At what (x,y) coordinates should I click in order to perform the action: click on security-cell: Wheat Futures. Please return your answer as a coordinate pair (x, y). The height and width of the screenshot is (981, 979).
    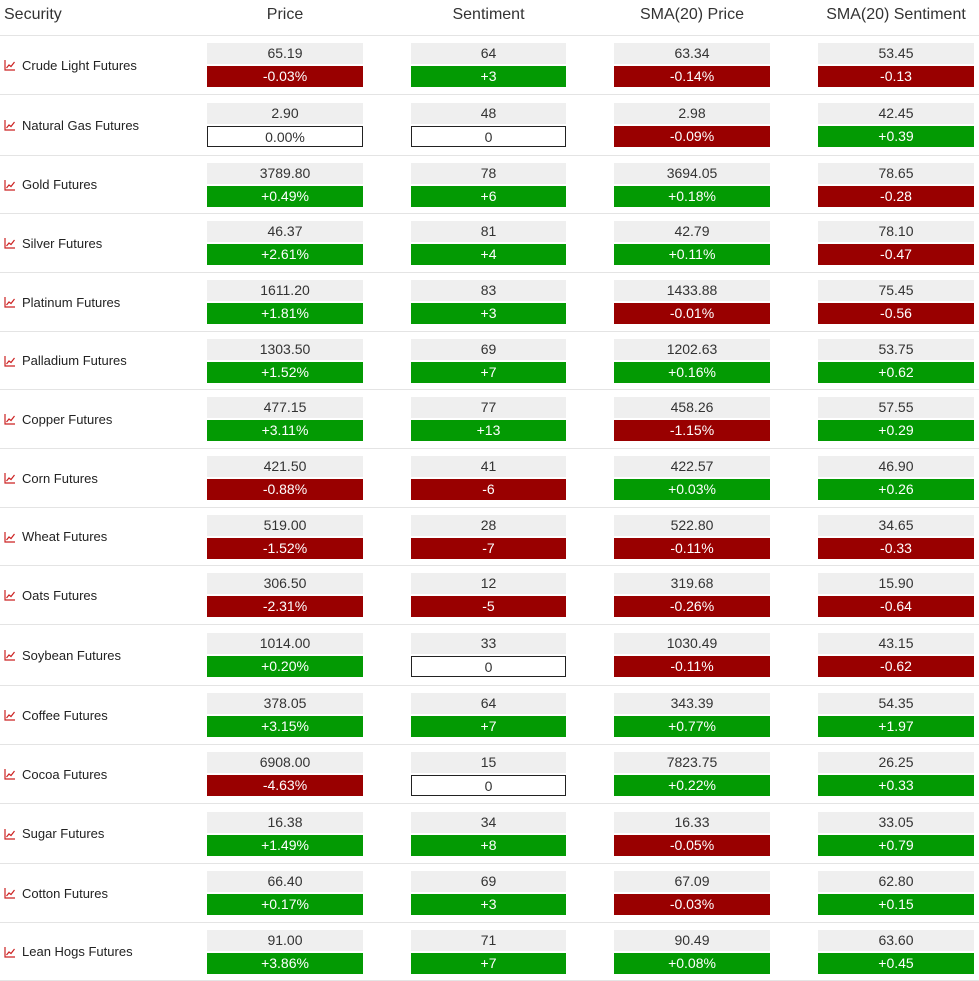
    Looking at the image, I should click on (55, 536).